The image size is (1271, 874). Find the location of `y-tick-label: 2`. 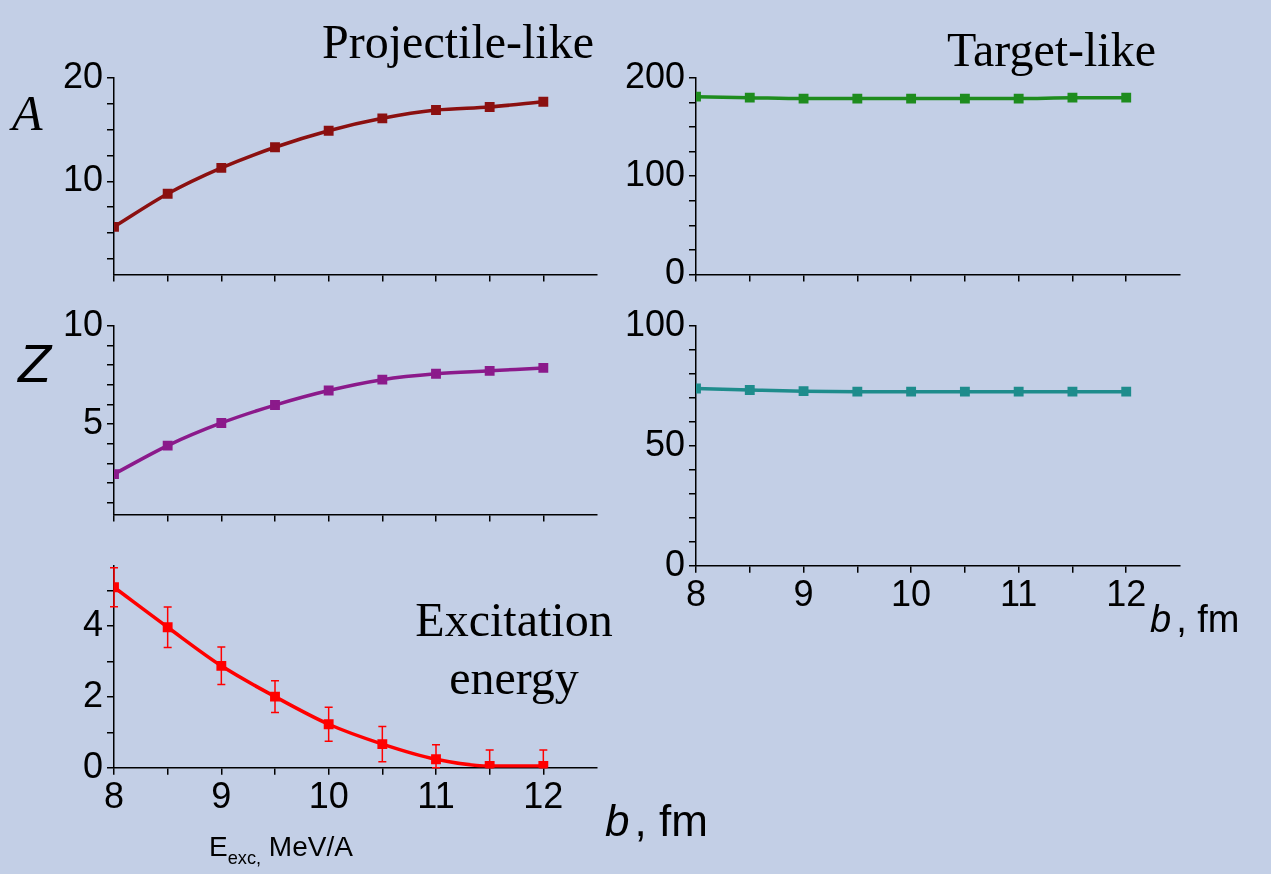

y-tick-label: 2 is located at coordinates (92, 694).